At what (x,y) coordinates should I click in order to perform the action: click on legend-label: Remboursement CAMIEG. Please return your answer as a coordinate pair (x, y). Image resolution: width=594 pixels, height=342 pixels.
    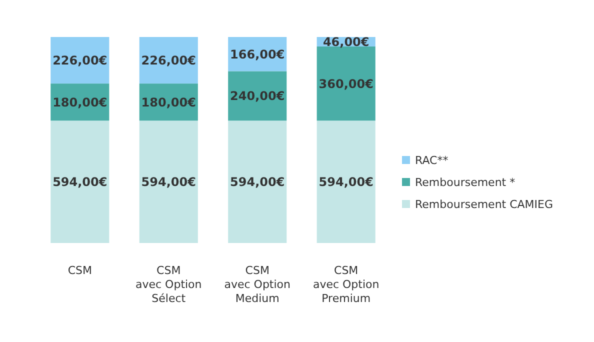
    Looking at the image, I should click on (484, 204).